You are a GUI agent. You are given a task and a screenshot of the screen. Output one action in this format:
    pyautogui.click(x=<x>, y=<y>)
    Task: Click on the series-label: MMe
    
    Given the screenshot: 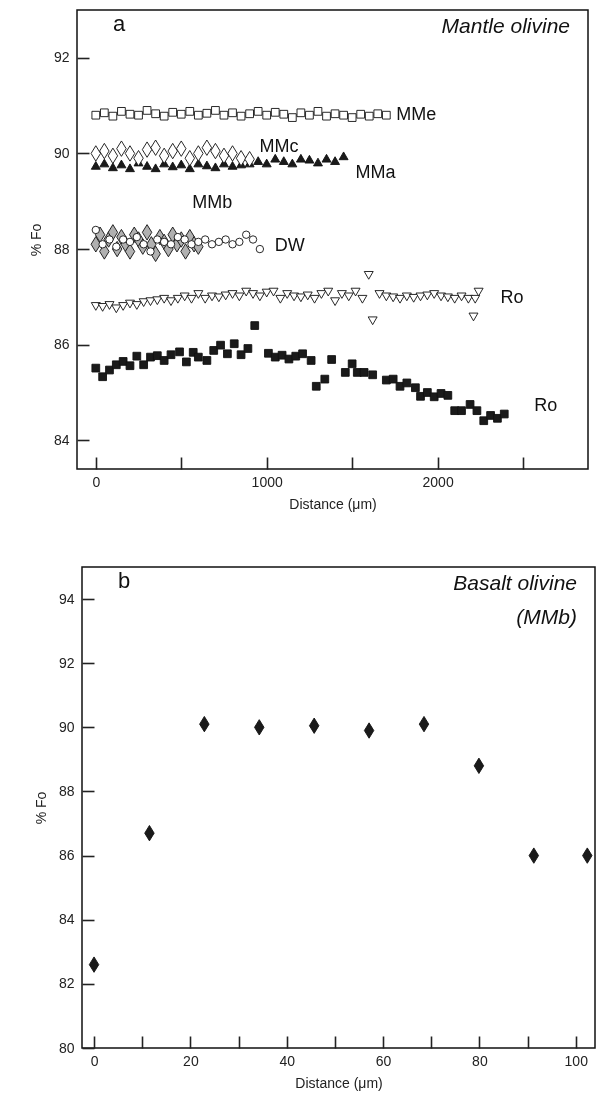 What is the action you would take?
    pyautogui.click(x=416, y=114)
    